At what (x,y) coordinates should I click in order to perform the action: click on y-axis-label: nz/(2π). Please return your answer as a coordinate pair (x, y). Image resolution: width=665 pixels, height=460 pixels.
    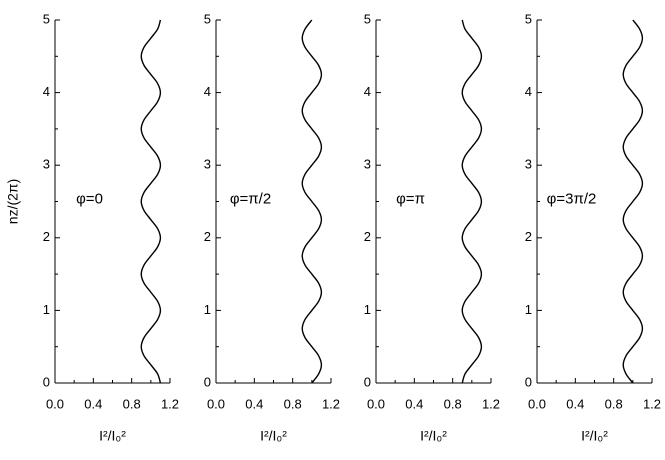
    Looking at the image, I should click on (13, 201).